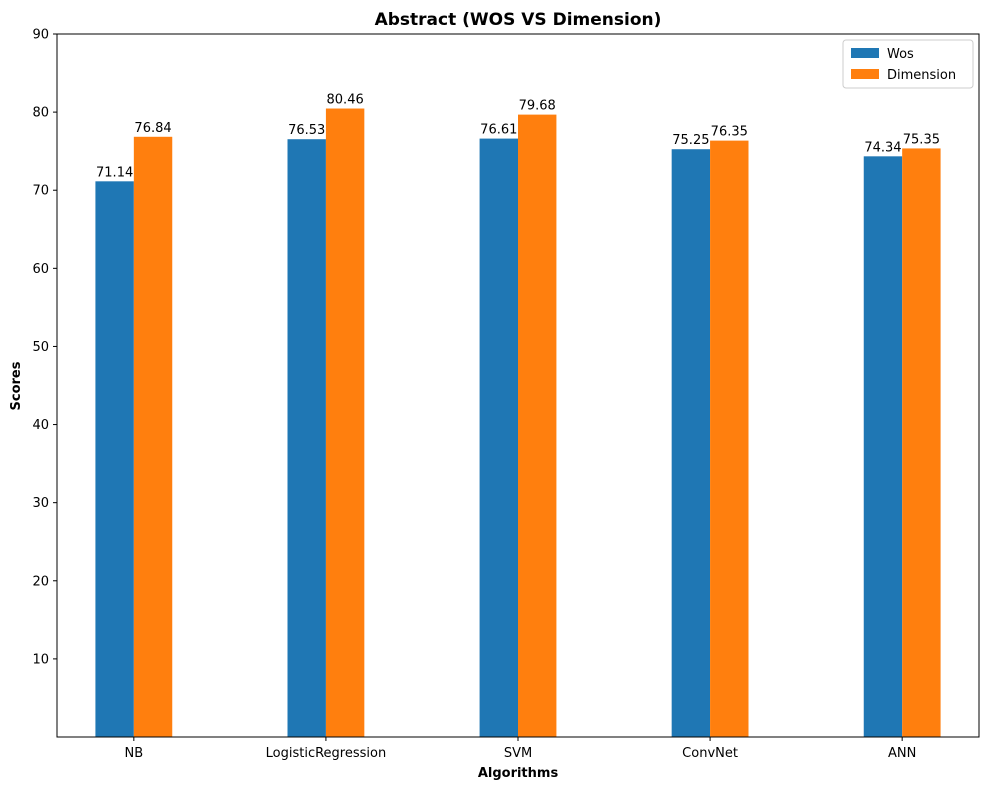 This screenshot has width=989, height=790. Describe the element at coordinates (921, 139) in the screenshot. I see `data-label: 75.35` at that location.